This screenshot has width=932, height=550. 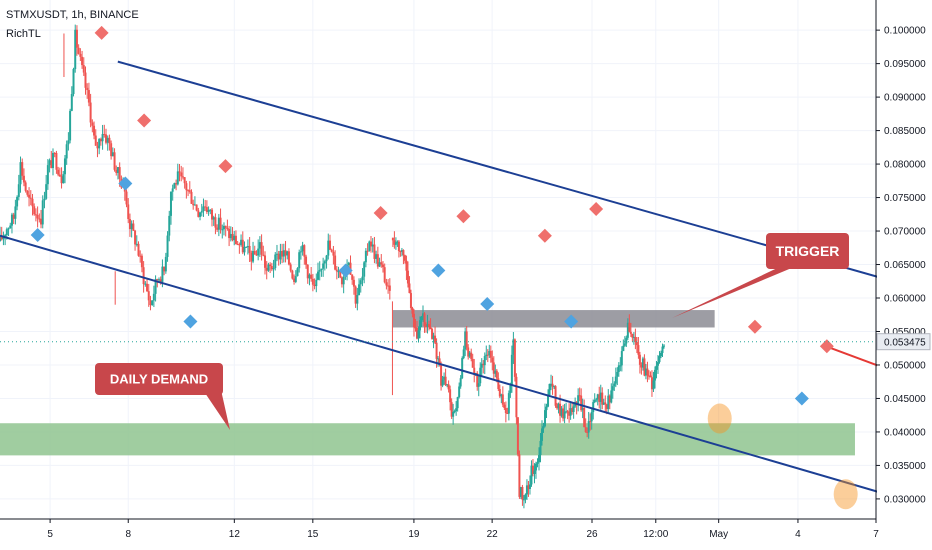 What do you see at coordinates (719, 418) in the screenshot?
I see `highlight-circle` at bounding box center [719, 418].